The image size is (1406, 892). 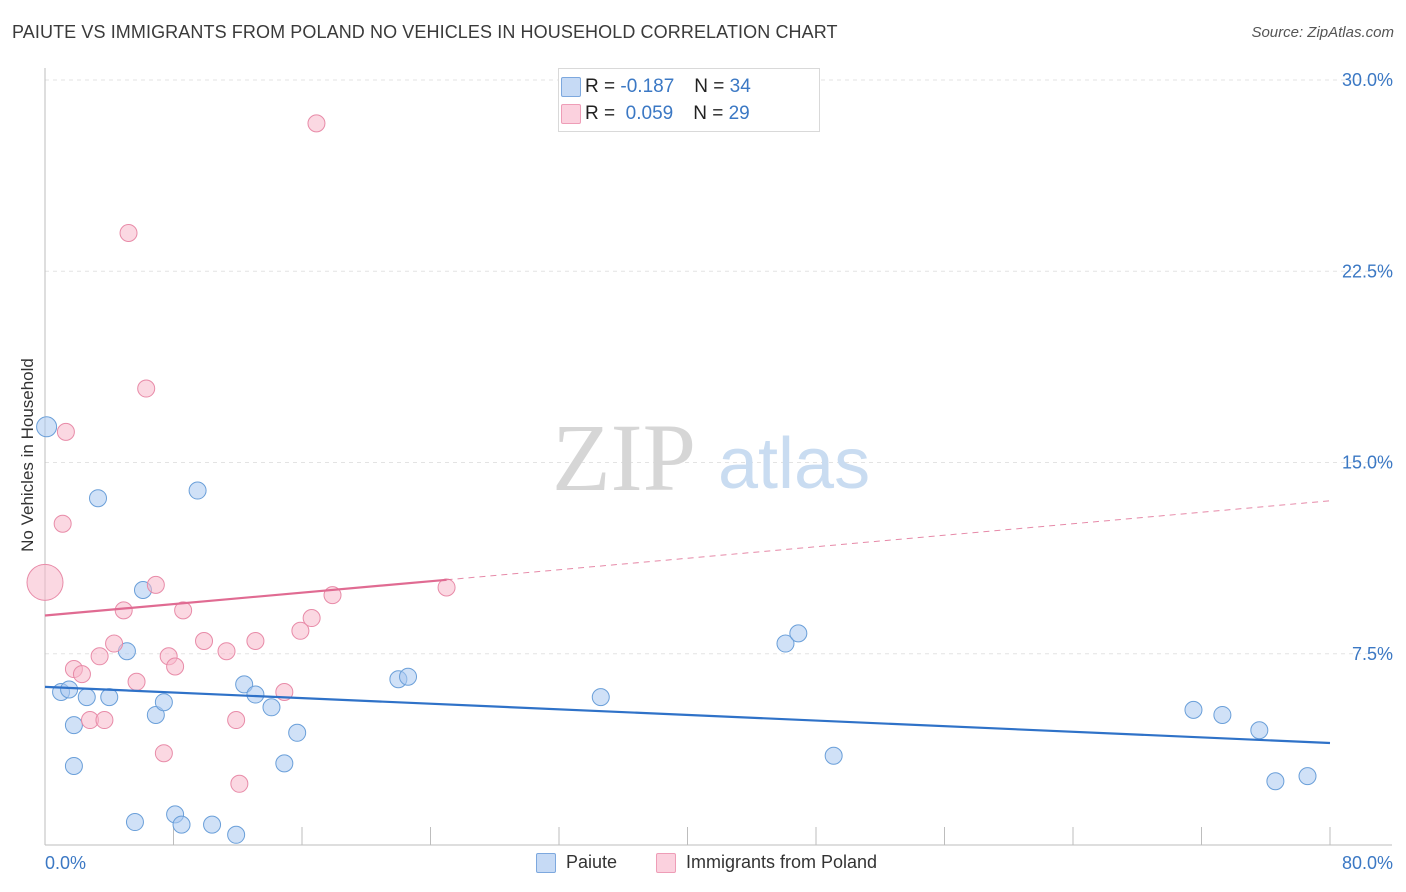 What do you see at coordinates (245, 597) in the screenshot?
I see `trend-line-poland` at bounding box center [245, 597].